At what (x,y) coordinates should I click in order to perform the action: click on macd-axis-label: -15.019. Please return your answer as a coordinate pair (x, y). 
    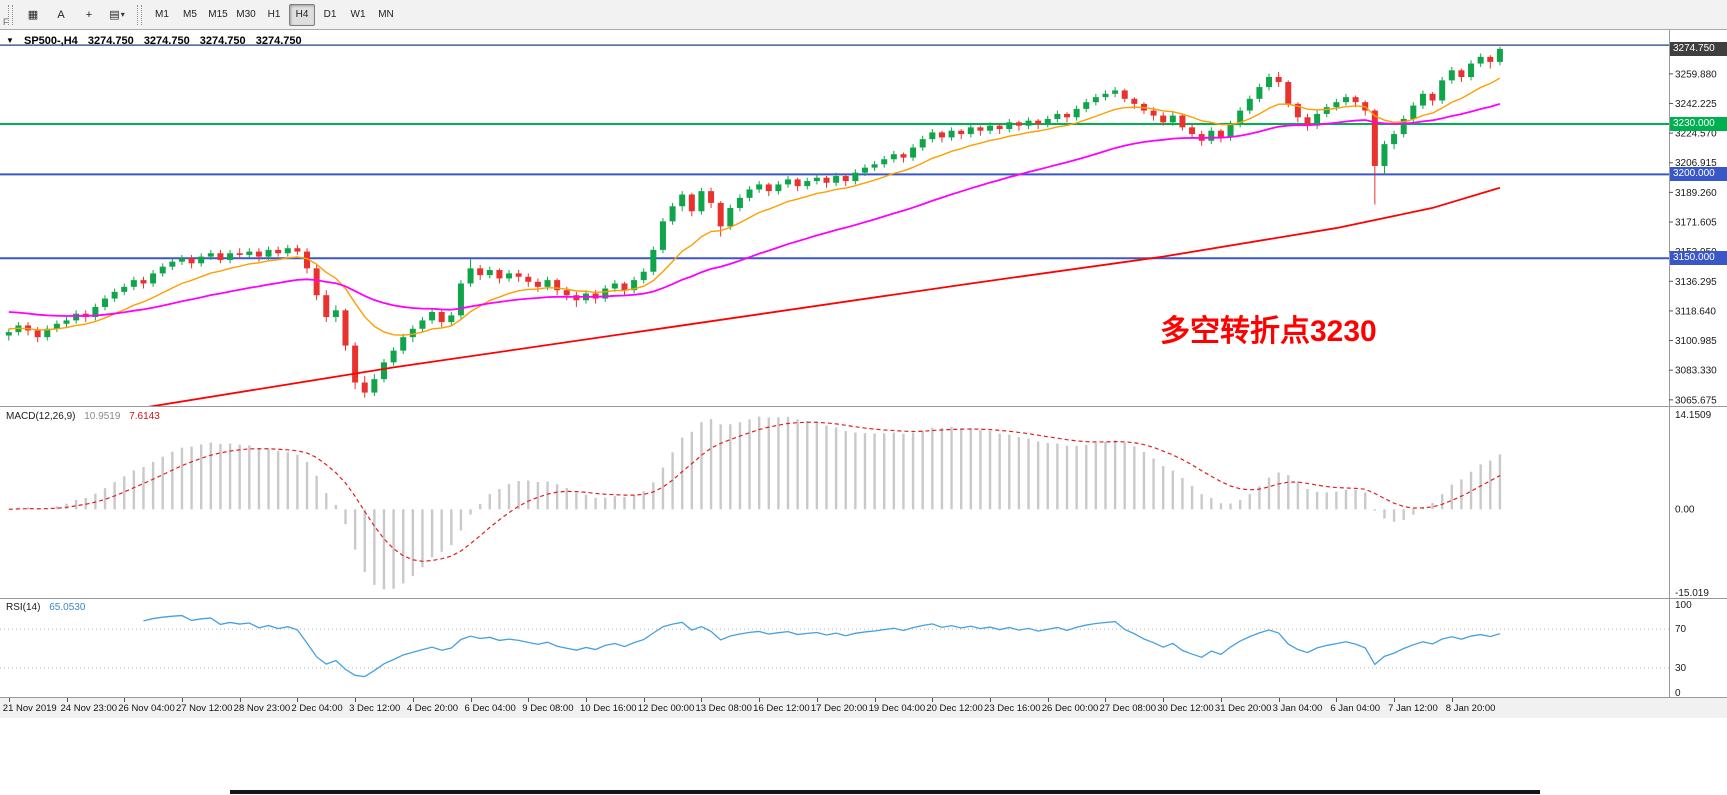
    Looking at the image, I should click on (1692, 593).